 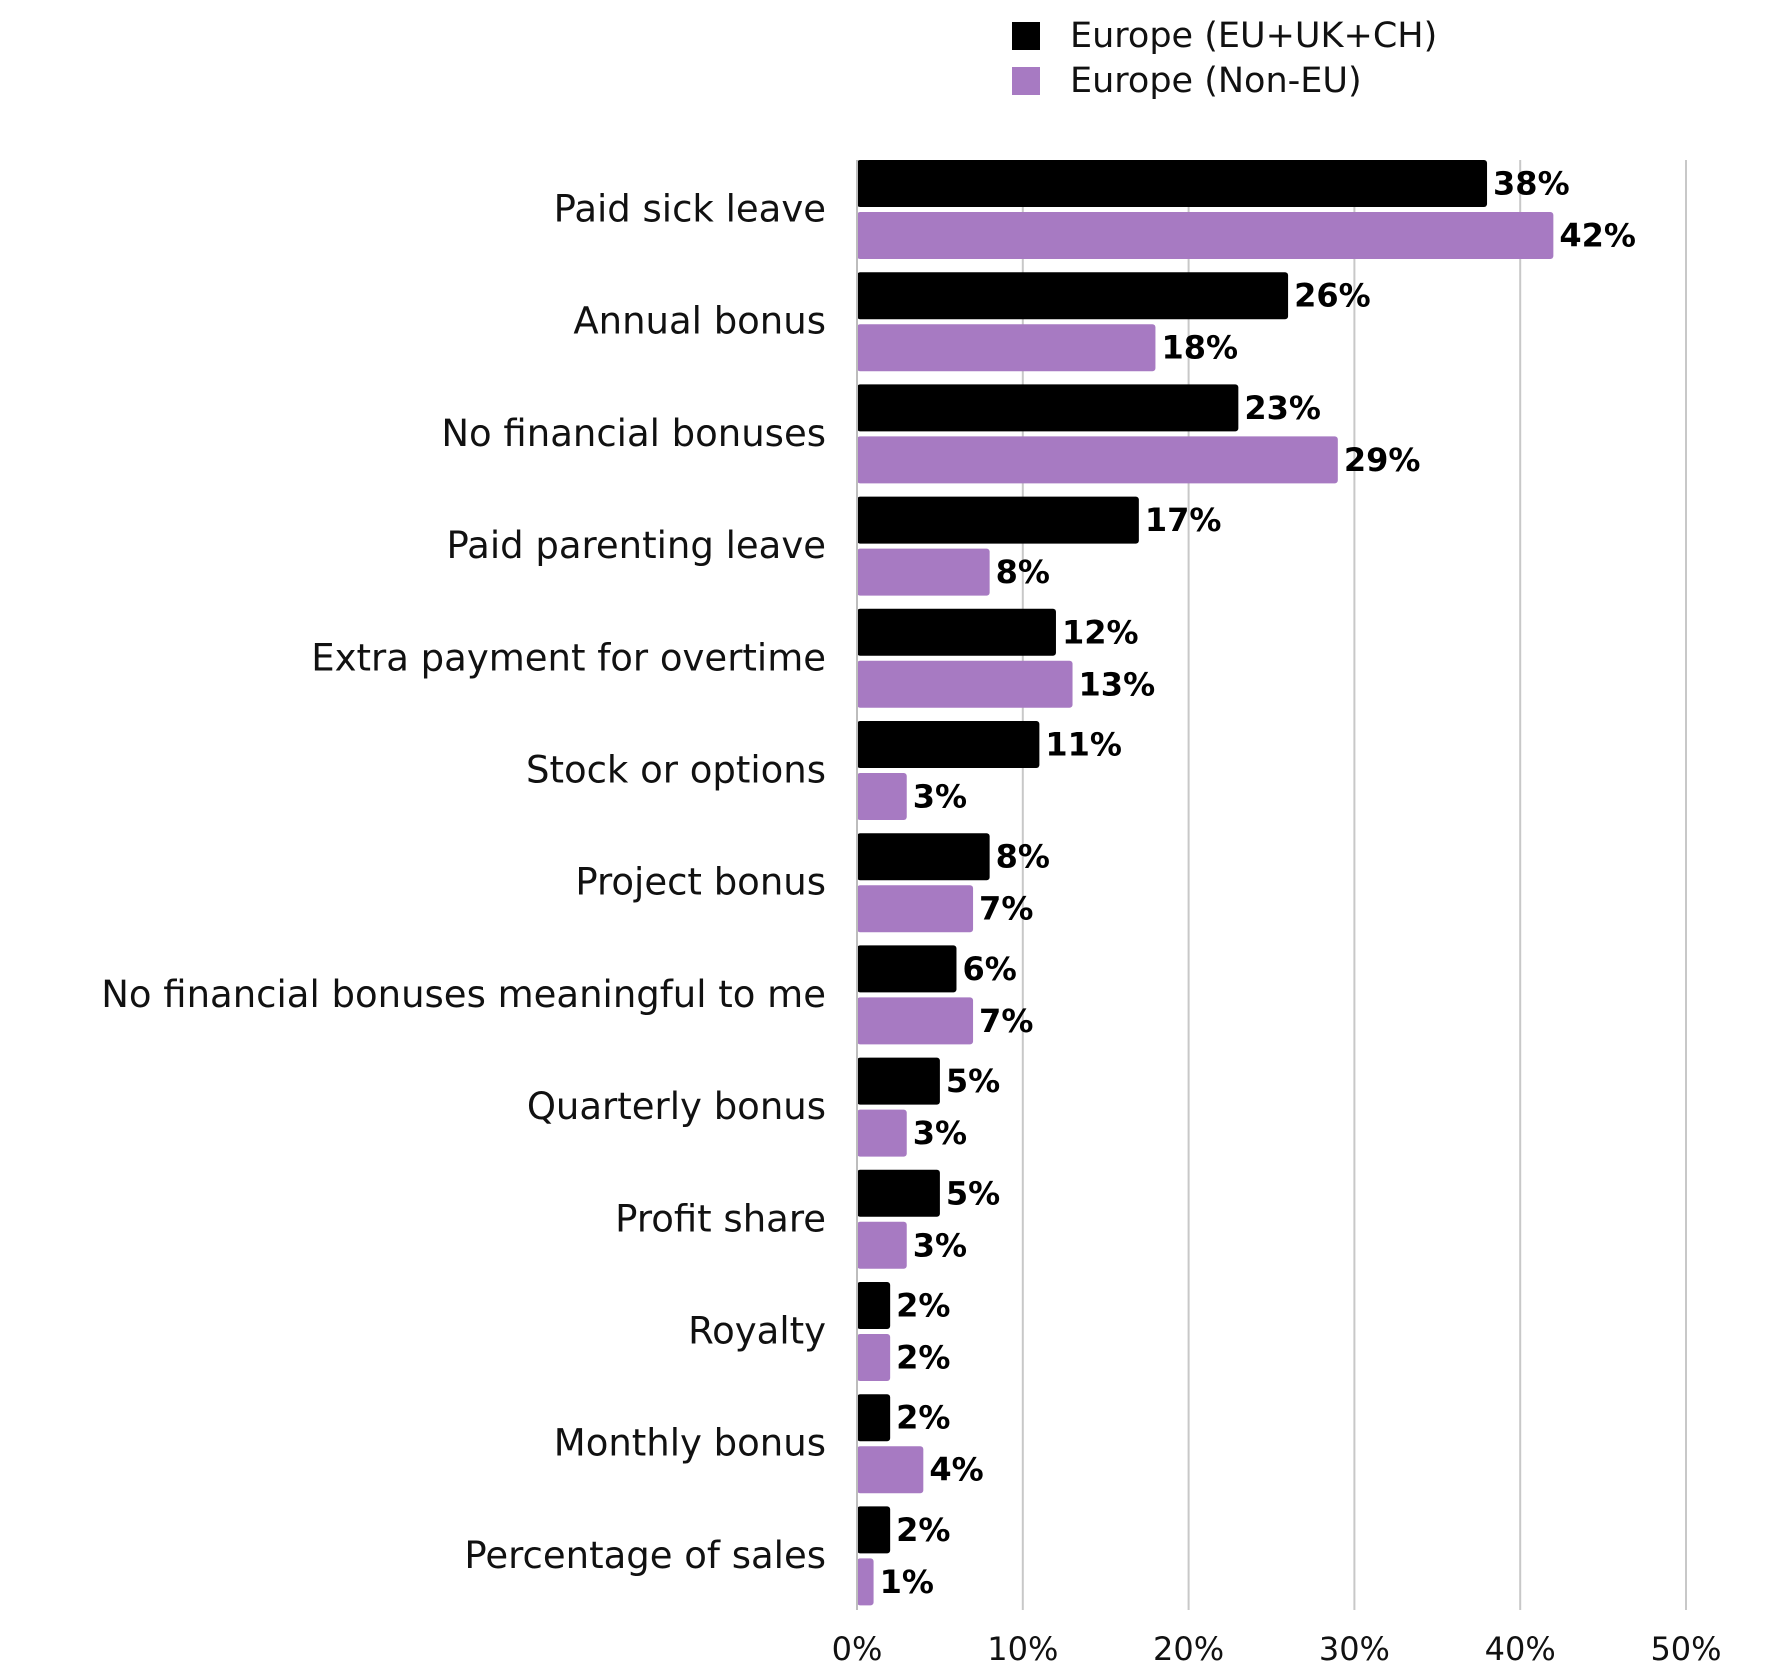 What do you see at coordinates (945, 995) in the screenshot?
I see `bar-group: 6%7%` at bounding box center [945, 995].